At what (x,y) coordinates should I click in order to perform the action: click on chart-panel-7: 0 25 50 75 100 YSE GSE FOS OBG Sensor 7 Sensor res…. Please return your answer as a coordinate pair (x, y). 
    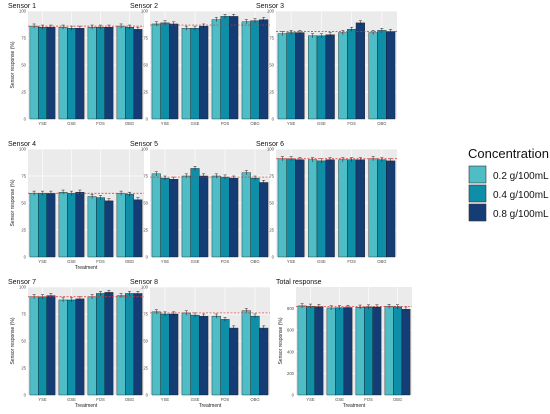
    Looking at the image, I should click on (76, 344).